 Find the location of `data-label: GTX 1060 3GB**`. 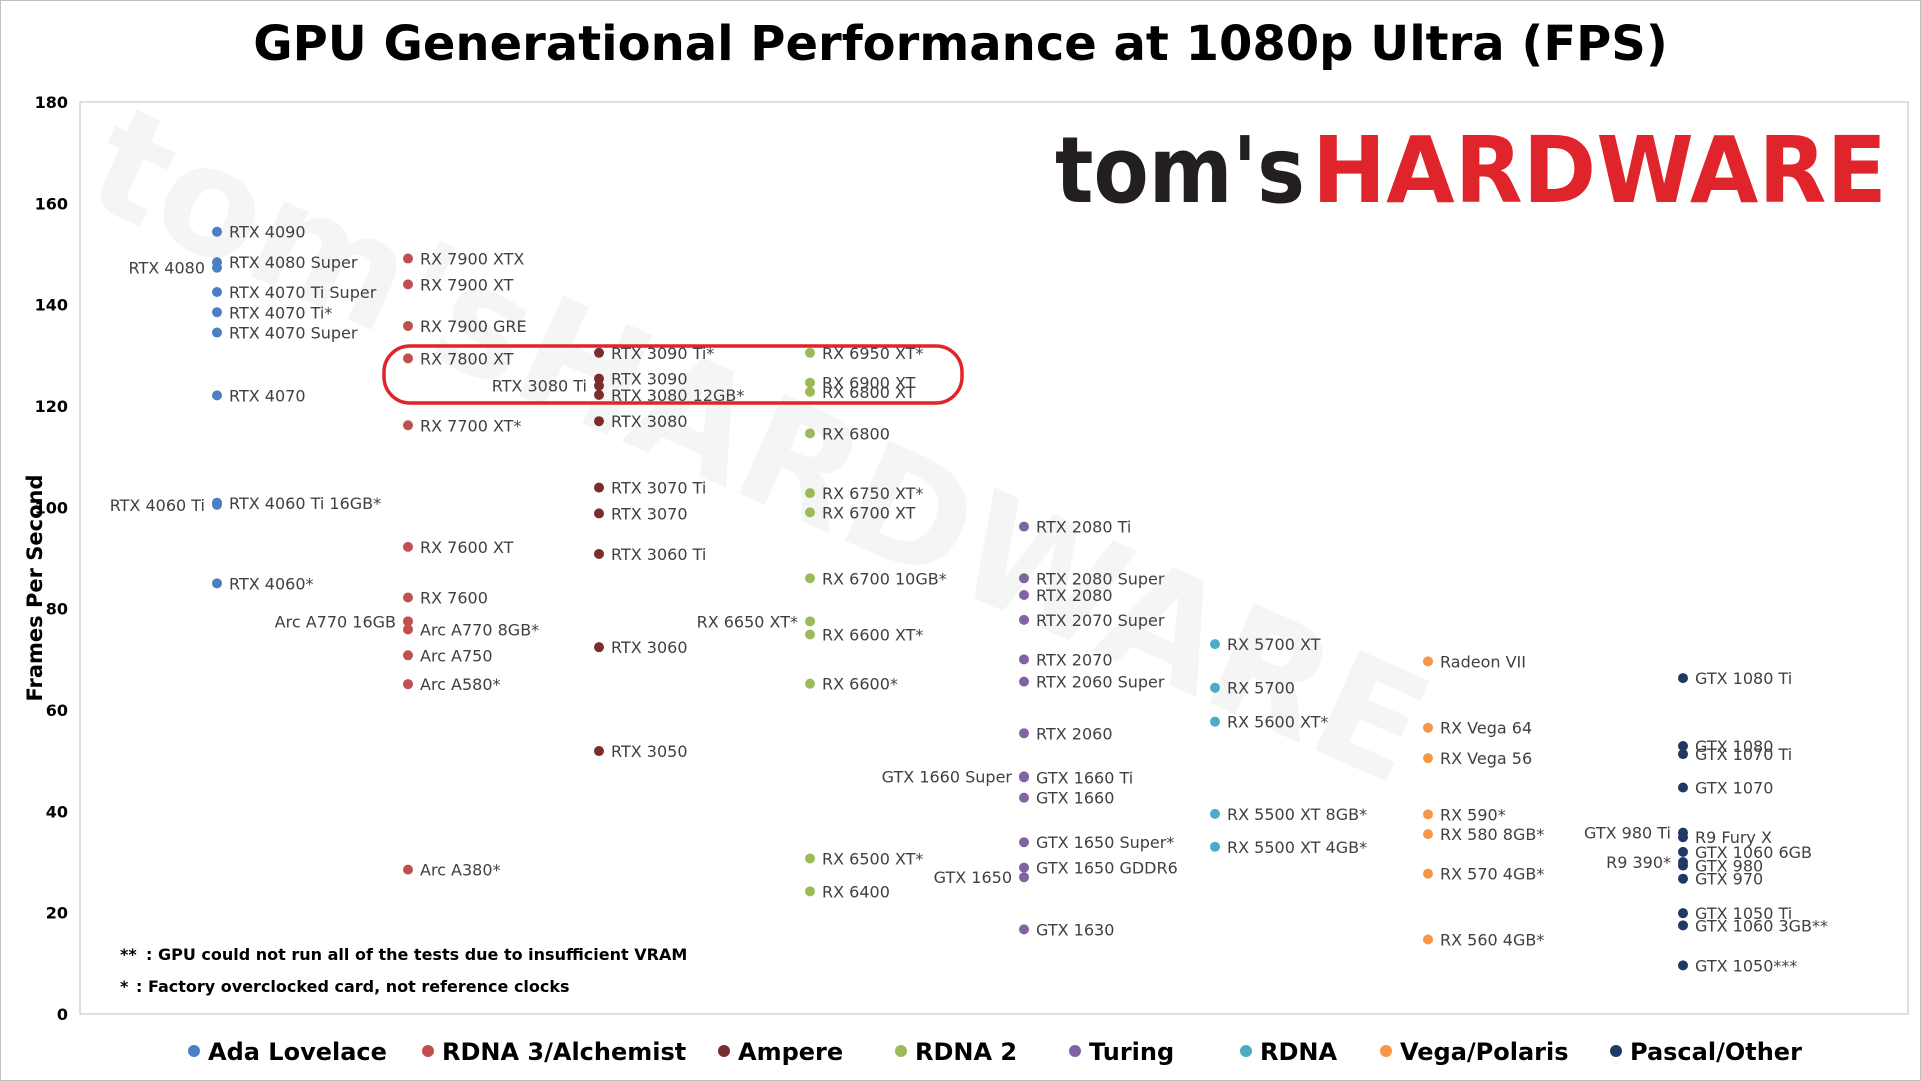

data-label: GTX 1060 3GB** is located at coordinates (1761, 925).